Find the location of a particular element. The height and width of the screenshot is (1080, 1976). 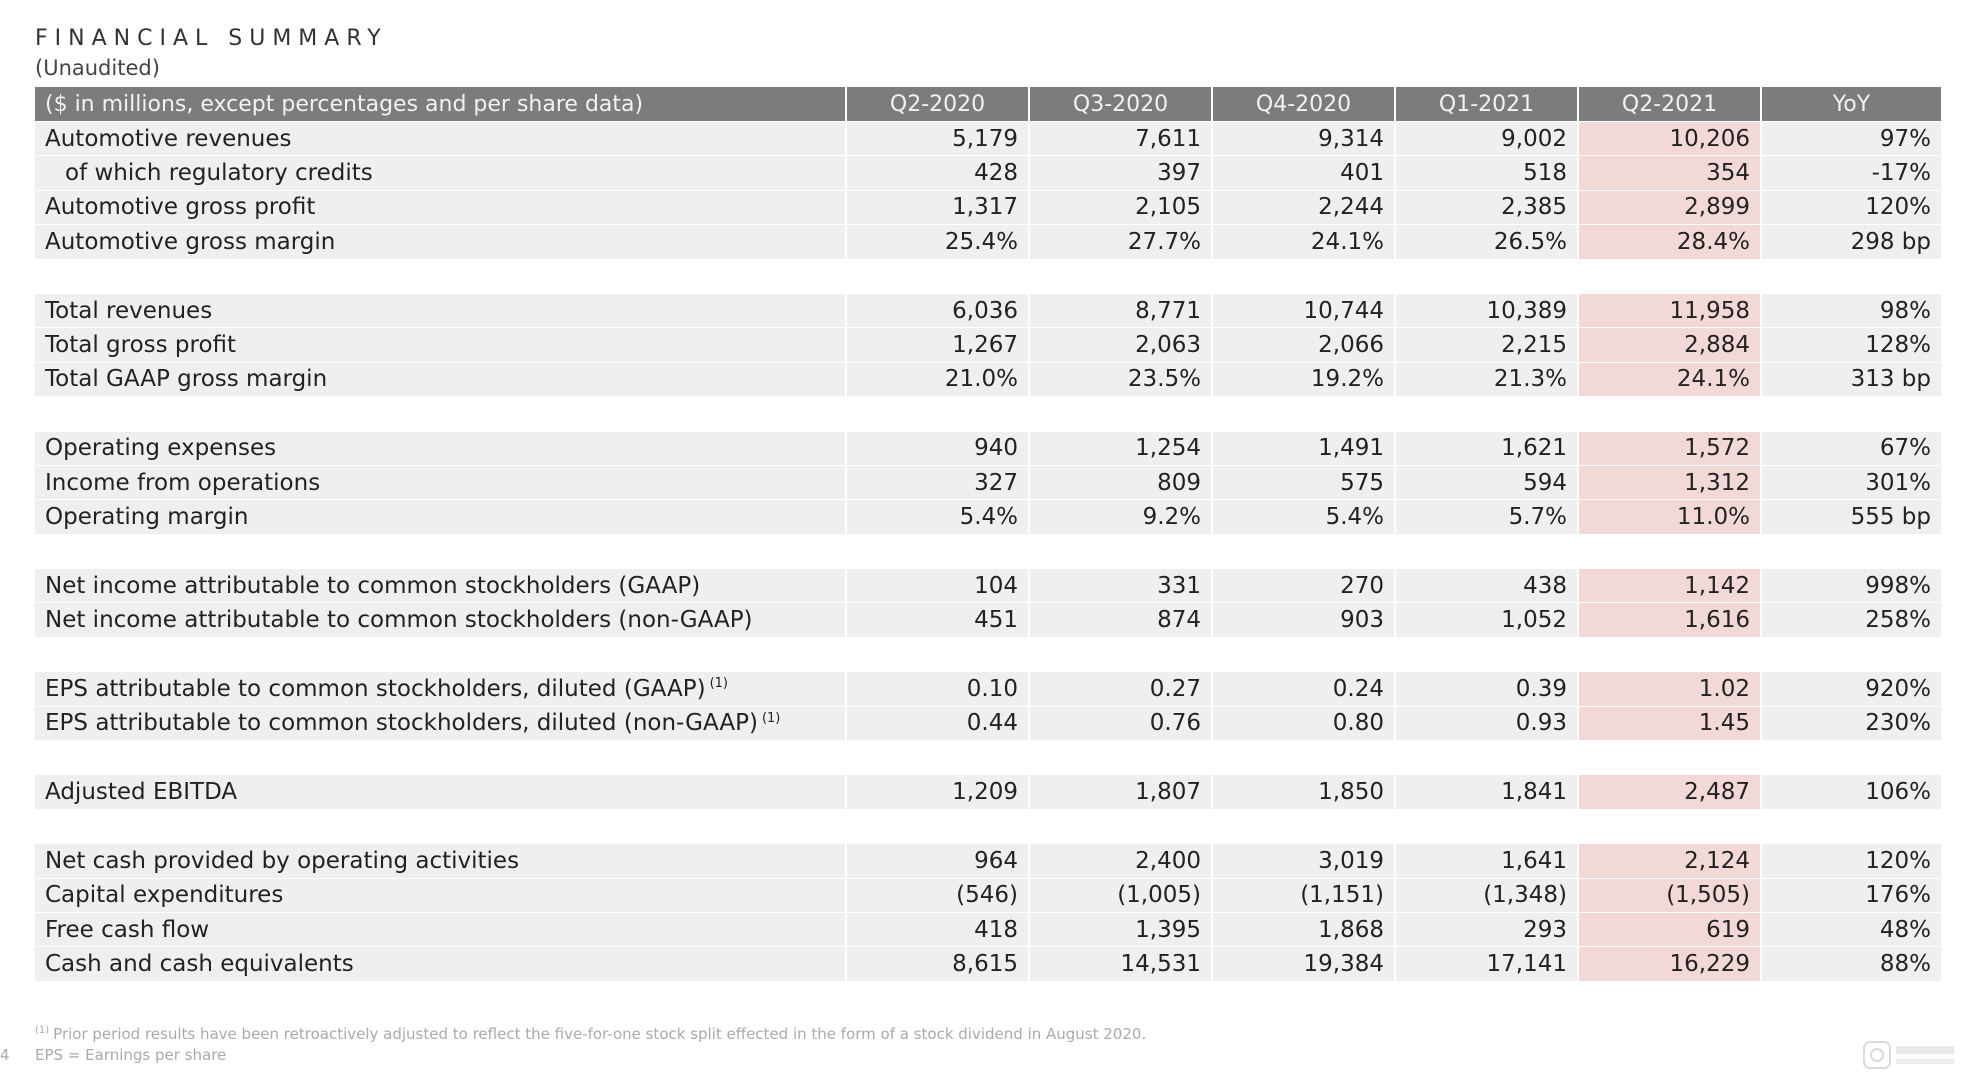

cell-q2-2021: 1,142 is located at coordinates (1670, 585).